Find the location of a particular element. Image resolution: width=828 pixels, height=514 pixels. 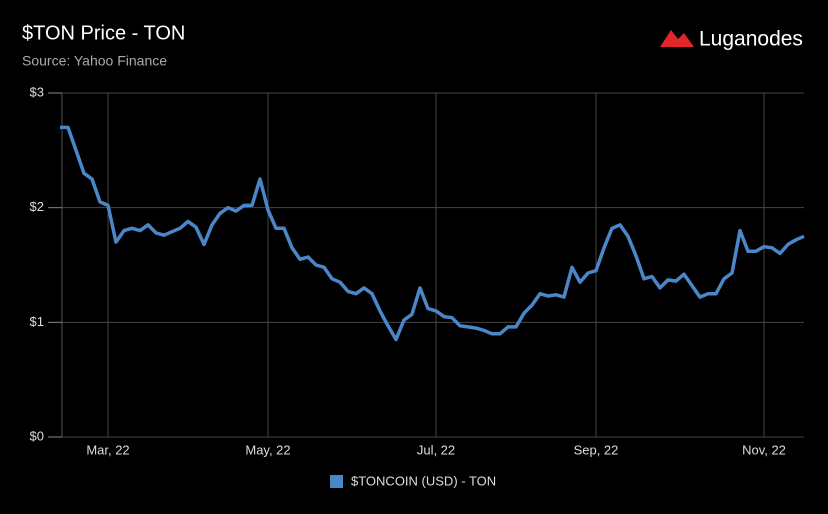

legend-swatch is located at coordinates (336, 481).